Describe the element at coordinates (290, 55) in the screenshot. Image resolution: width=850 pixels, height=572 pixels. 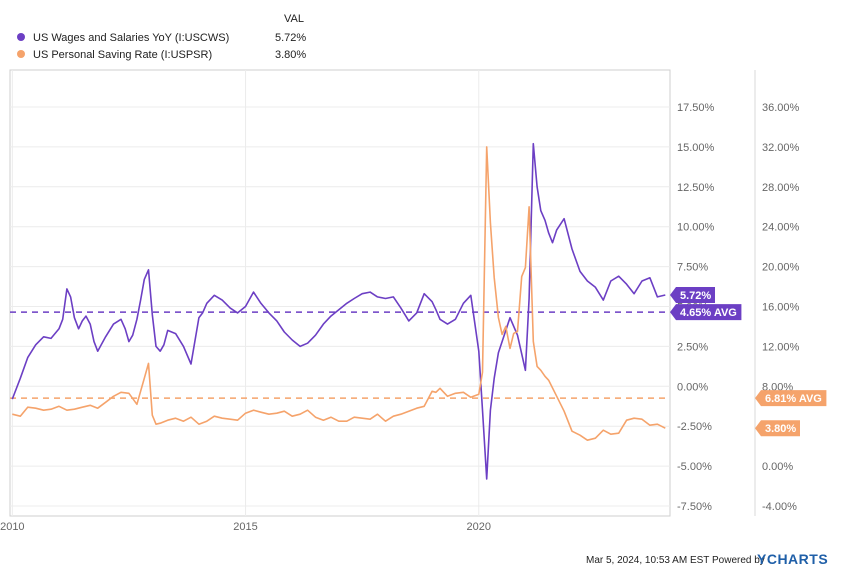
I see `legend-value-saving: 3.80%` at that location.